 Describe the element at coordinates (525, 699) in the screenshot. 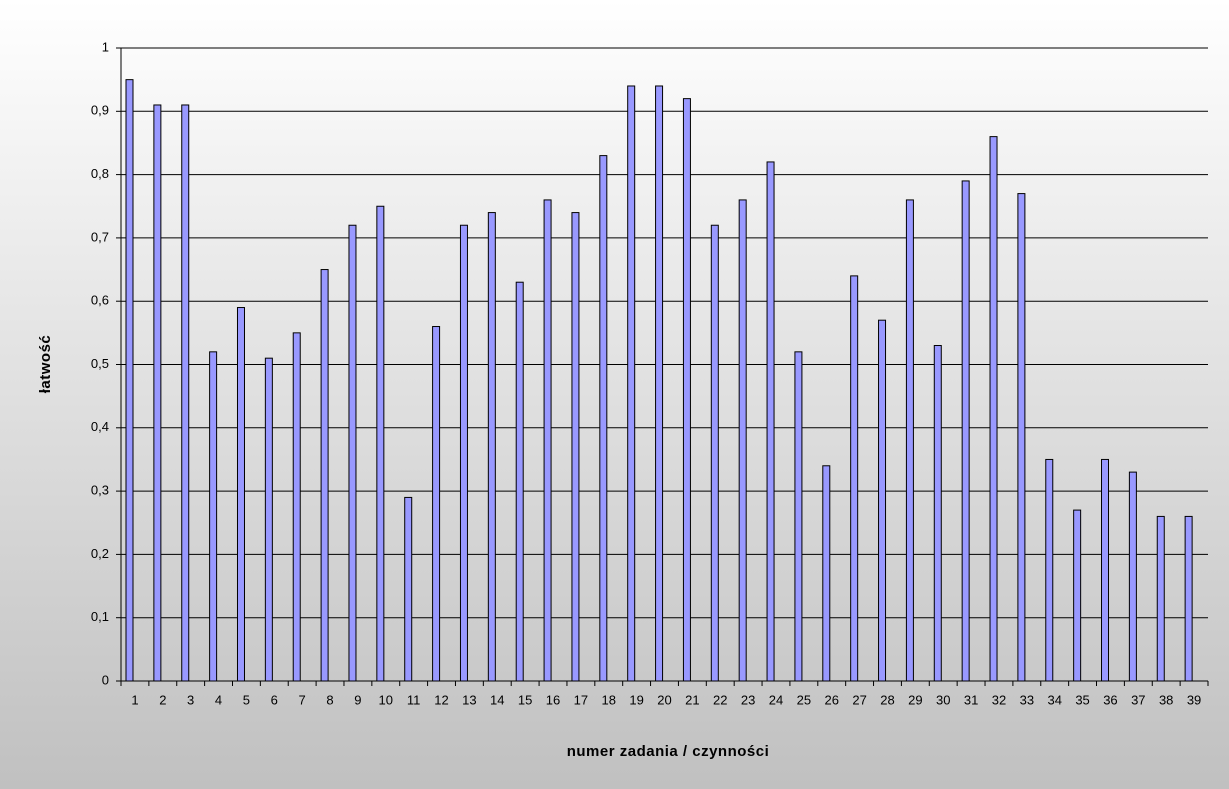

I see `x-tick-label: 15` at that location.